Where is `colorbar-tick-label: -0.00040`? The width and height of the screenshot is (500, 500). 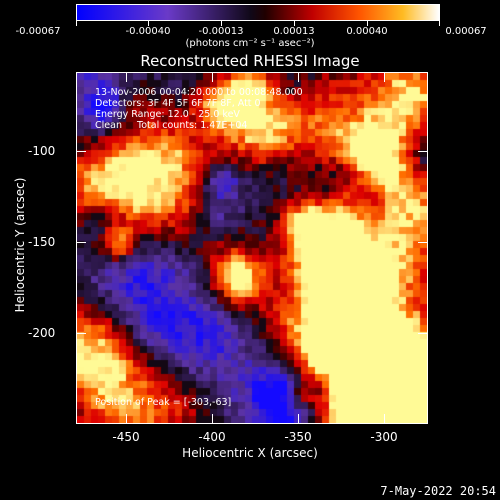 colorbar-tick-label: -0.00040 is located at coordinates (148, 31).